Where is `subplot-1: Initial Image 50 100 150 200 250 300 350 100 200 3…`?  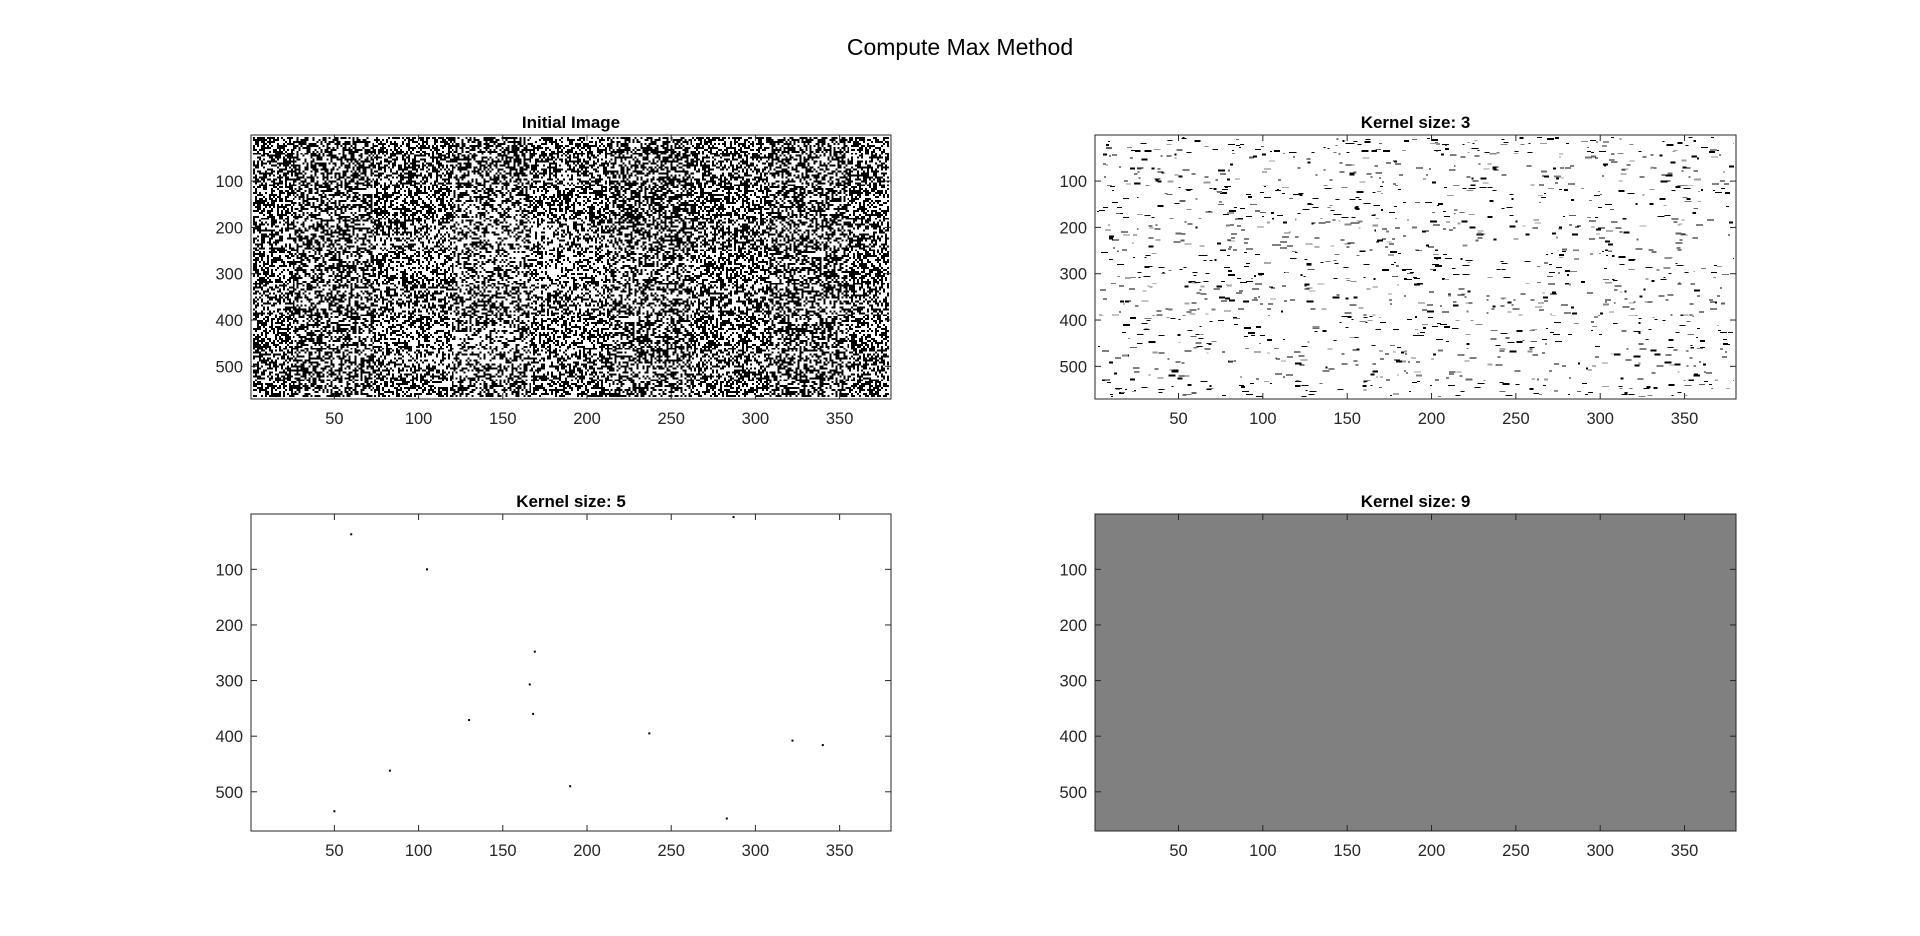
subplot-1: Initial Image 50 100 150 200 250 300 350 100 200 3… is located at coordinates (553, 270).